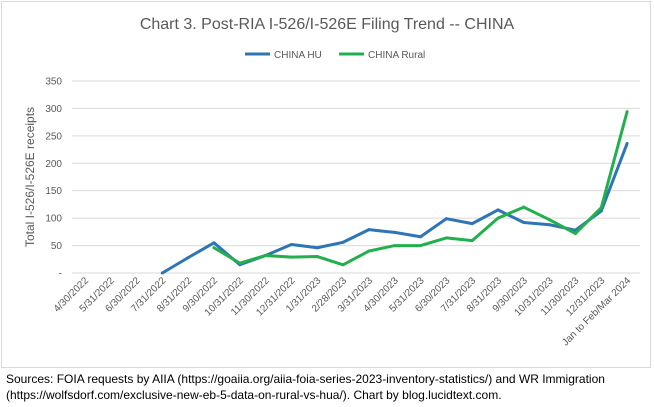 This screenshot has height=407, width=654. Describe the element at coordinates (396, 55) in the screenshot. I see `legend-label-2: CHINA Rural` at that location.